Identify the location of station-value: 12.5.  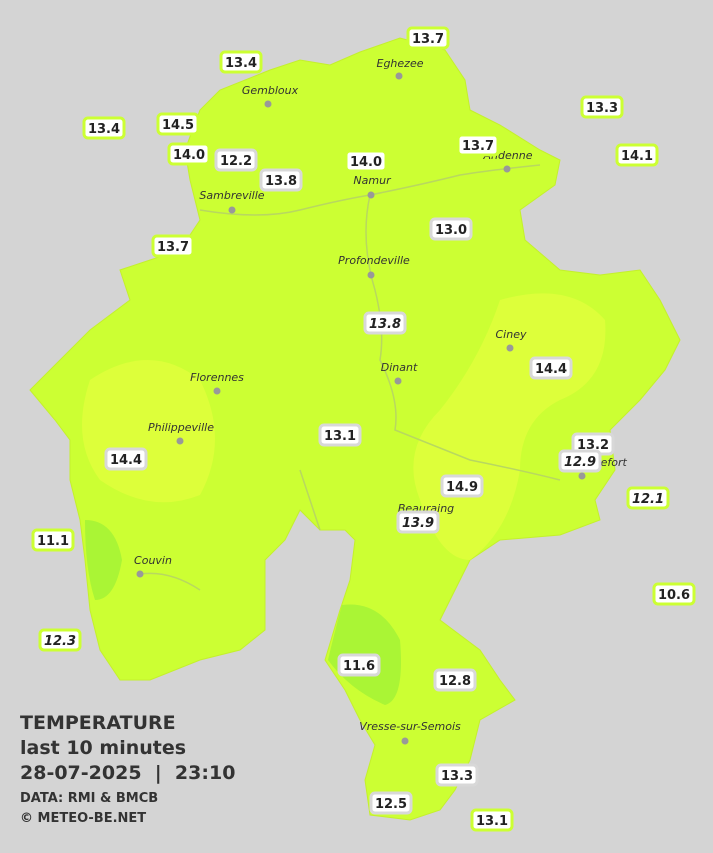
(391, 804).